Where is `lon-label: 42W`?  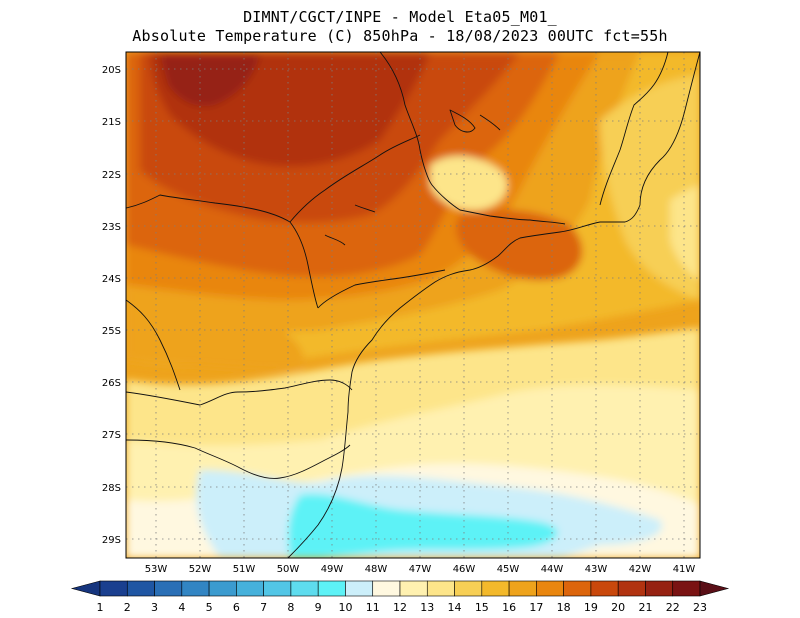 lon-label: 42W is located at coordinates (640, 569).